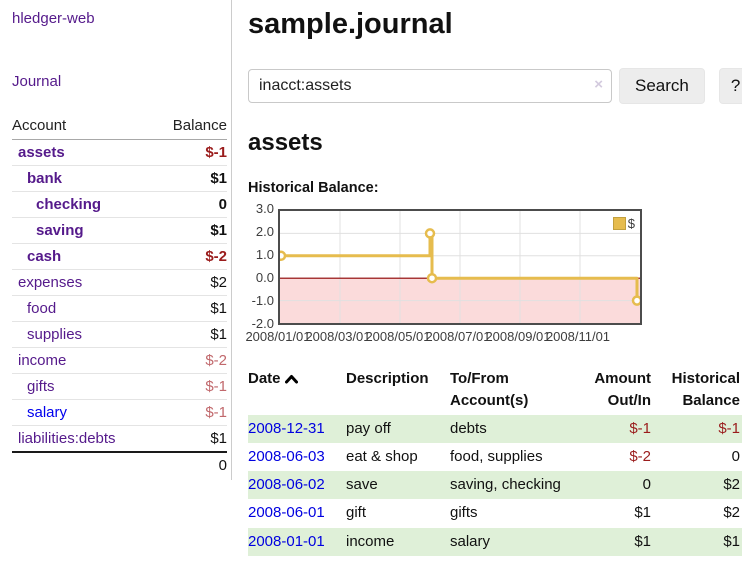 Image resolution: width=742 pixels, height=582 pixels. I want to click on account-balance: 0, so click(189, 204).